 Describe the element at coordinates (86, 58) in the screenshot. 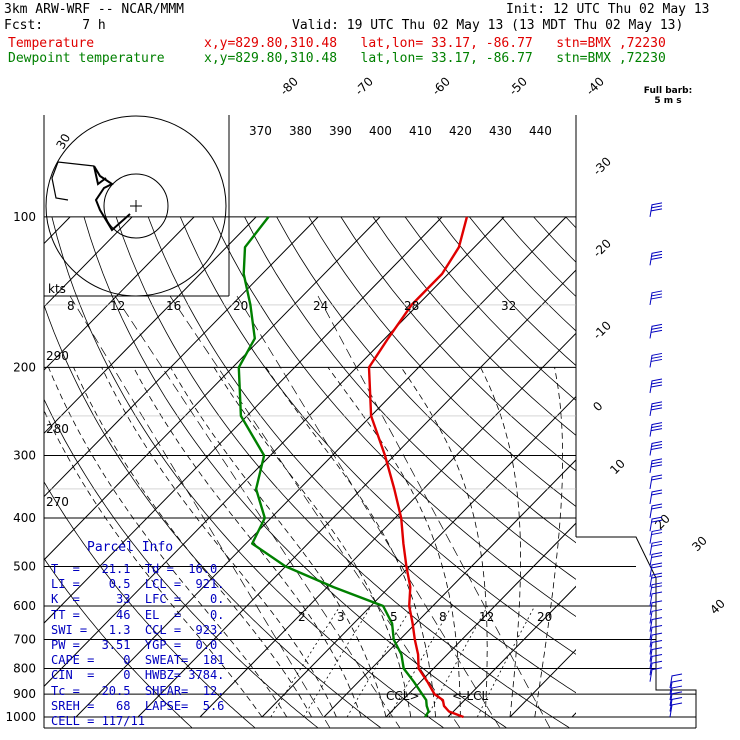

I see `legend-dewpoint: Dewpoint temperature` at that location.